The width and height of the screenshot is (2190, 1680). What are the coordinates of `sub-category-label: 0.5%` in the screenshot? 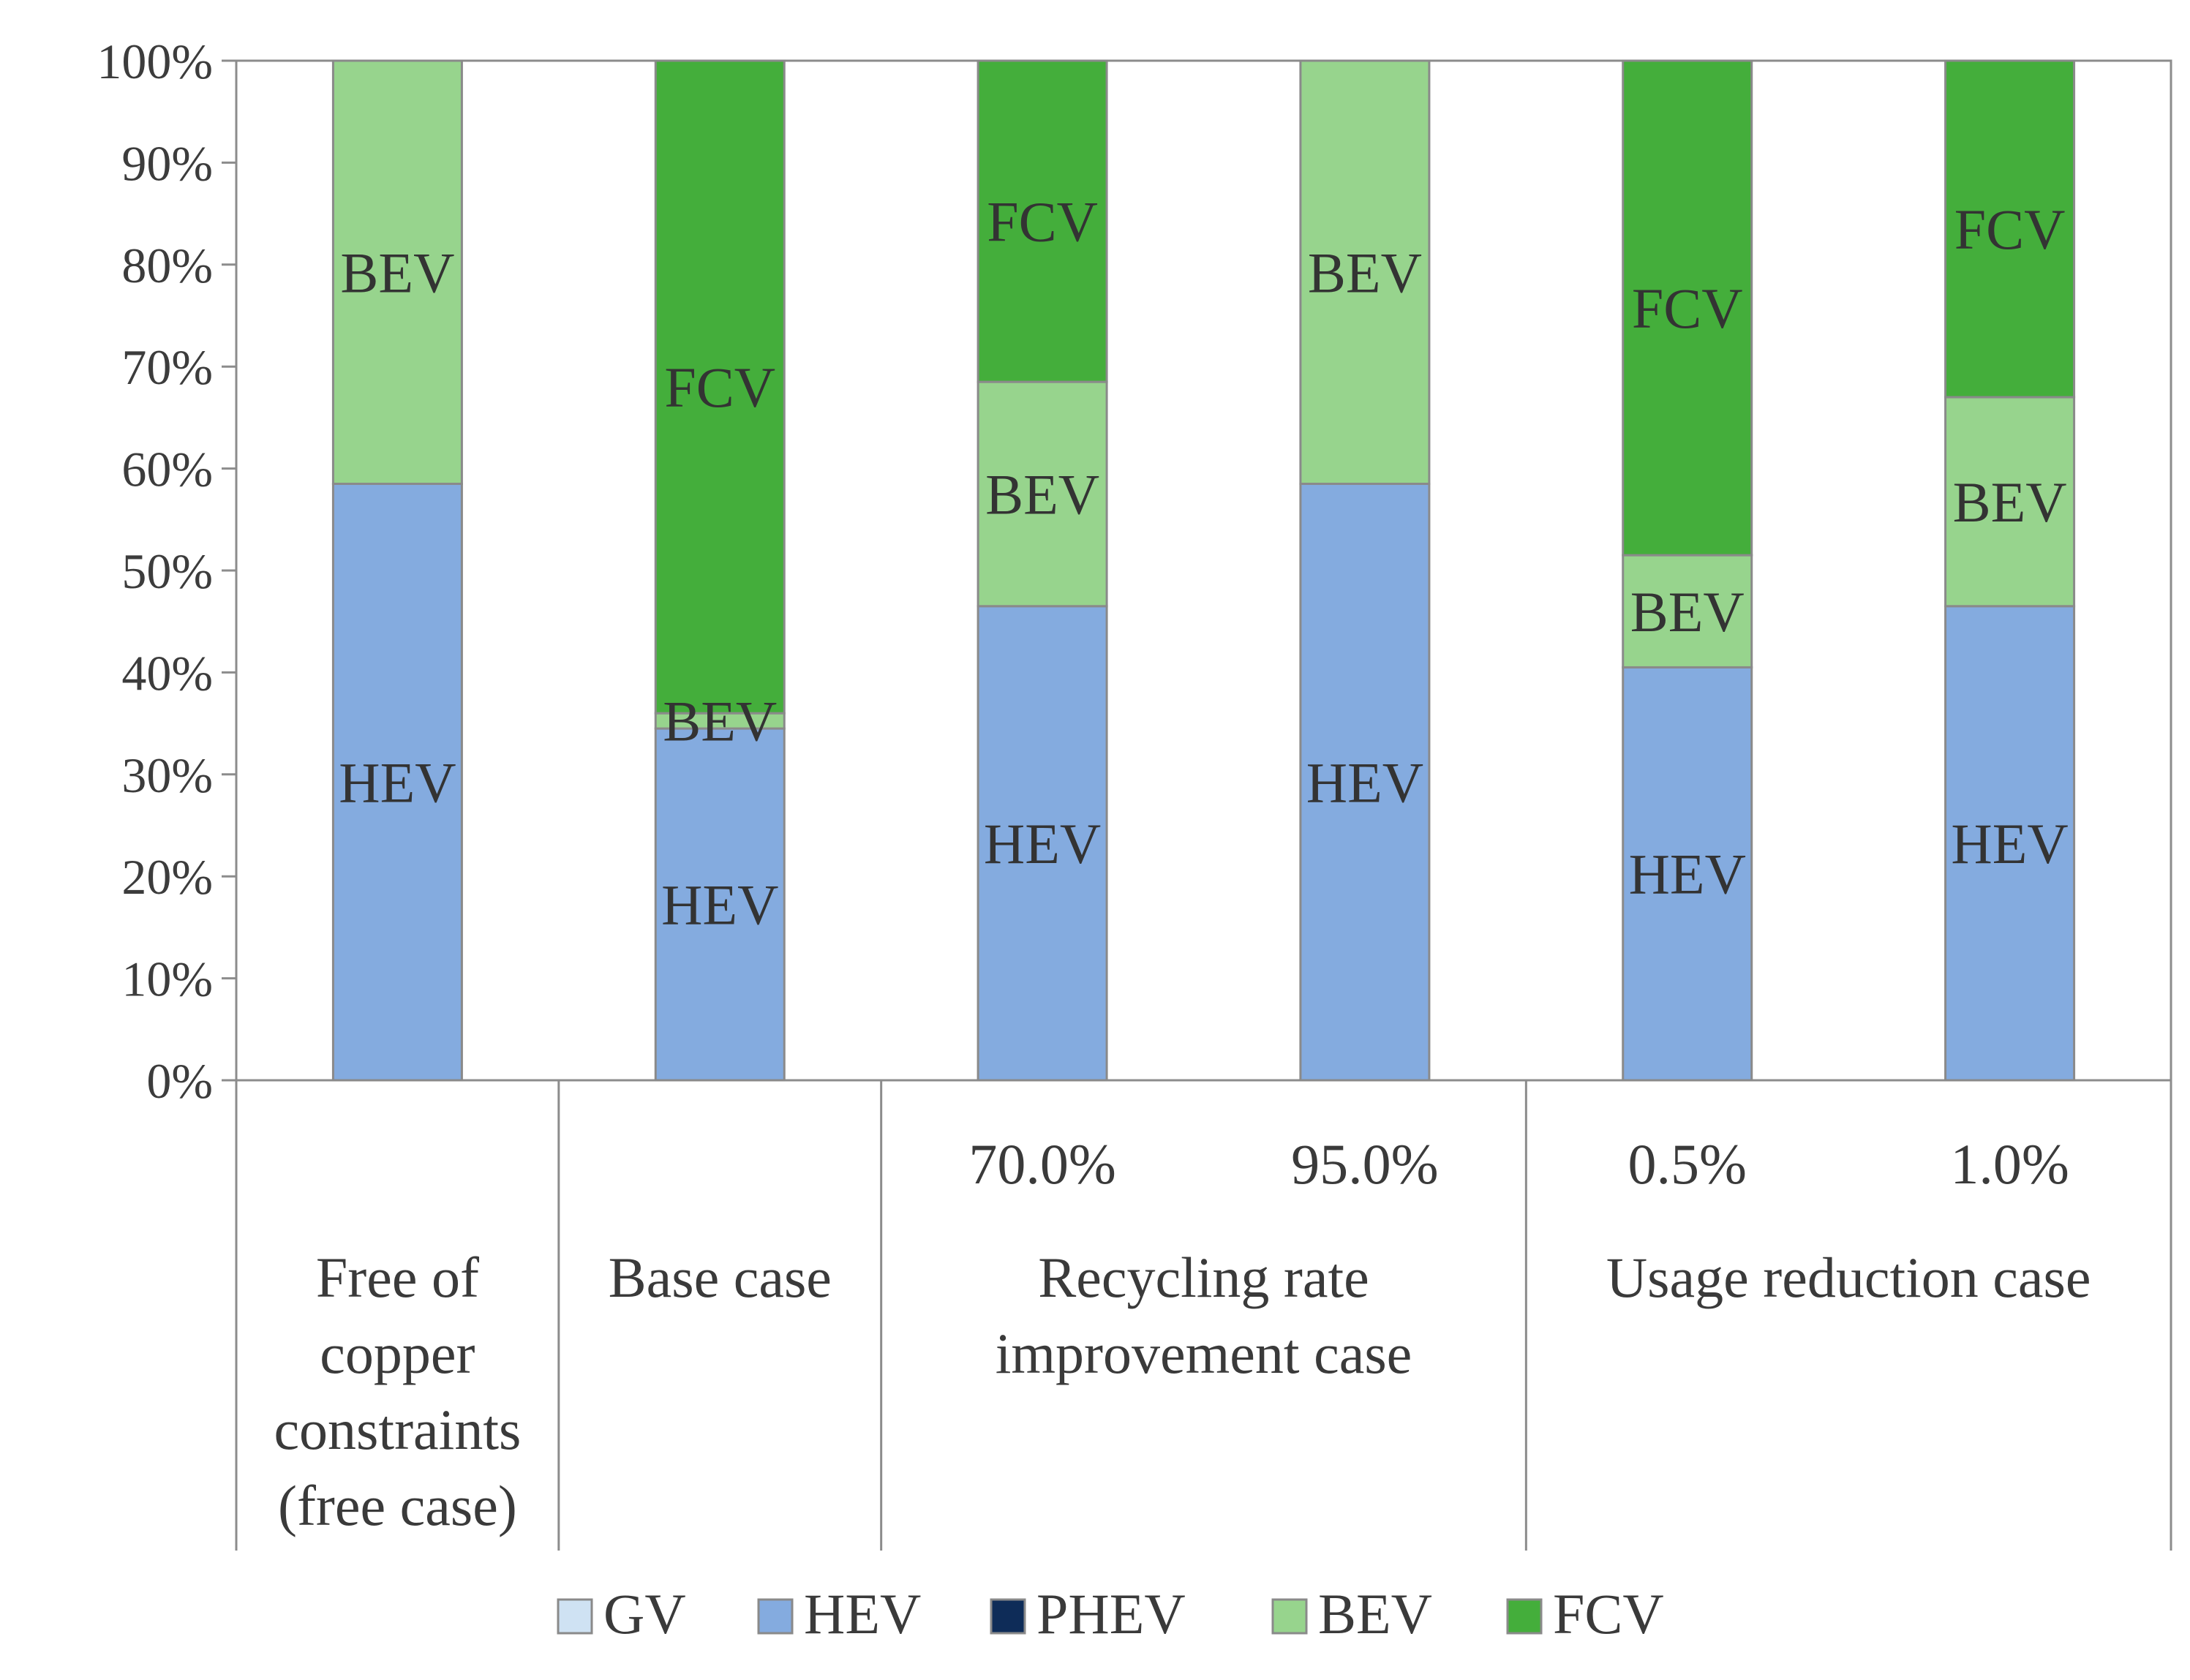 It's located at (1687, 1164).